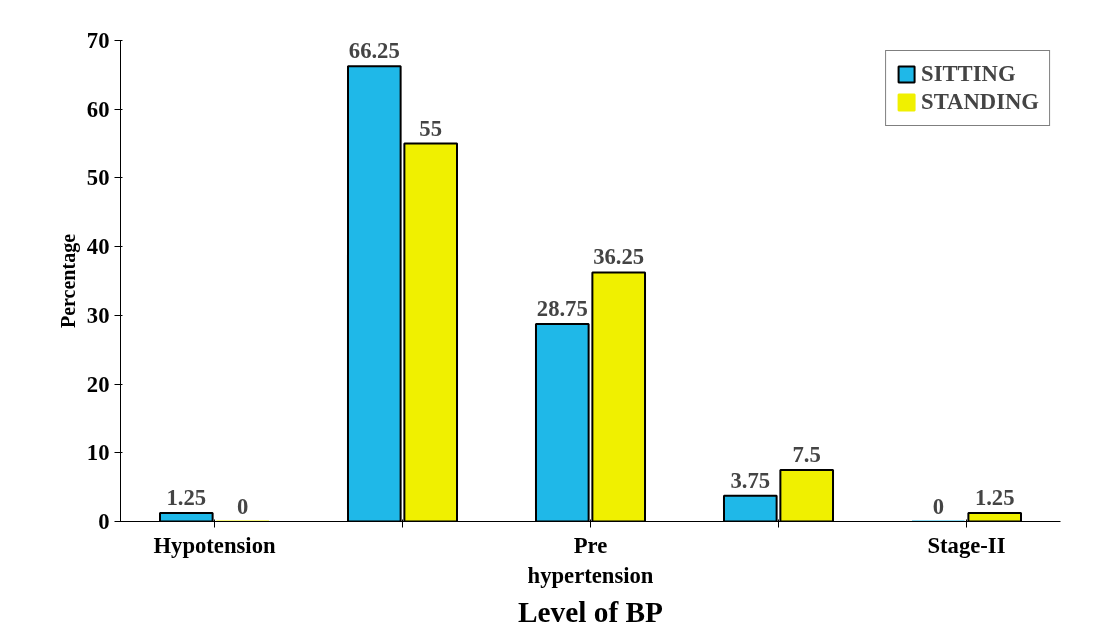 This screenshot has height=639, width=1109. What do you see at coordinates (98, 247) in the screenshot?
I see `y-tick-label: 40` at bounding box center [98, 247].